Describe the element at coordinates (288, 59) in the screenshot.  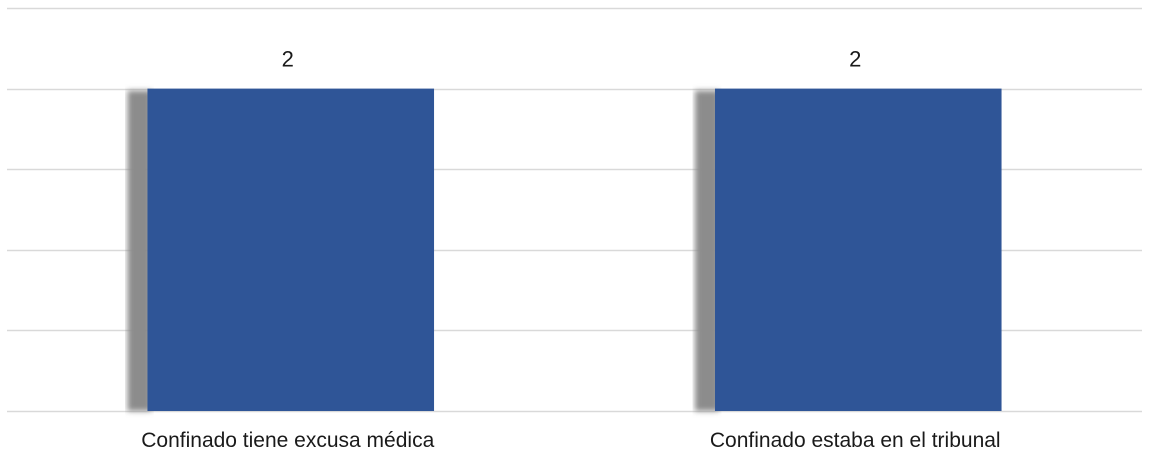
I see `data-label-0: 2` at that location.